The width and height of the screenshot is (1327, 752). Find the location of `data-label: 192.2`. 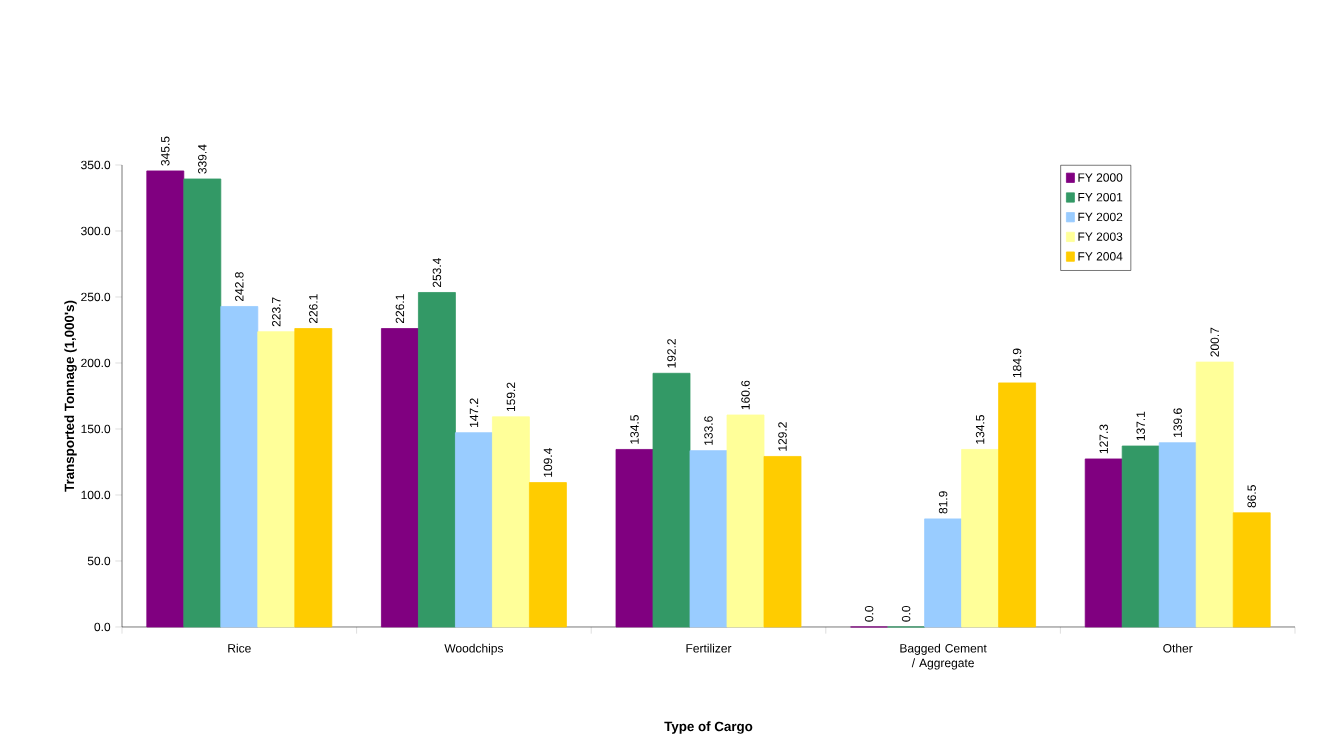

data-label: 192.2 is located at coordinates (671, 353).